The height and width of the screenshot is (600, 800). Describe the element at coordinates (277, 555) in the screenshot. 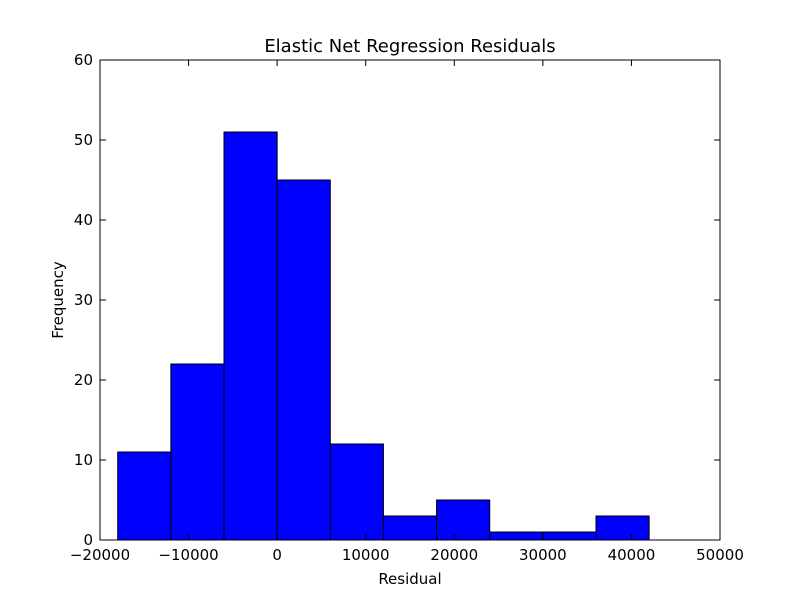

I see `x-tick-label-2: 0` at that location.